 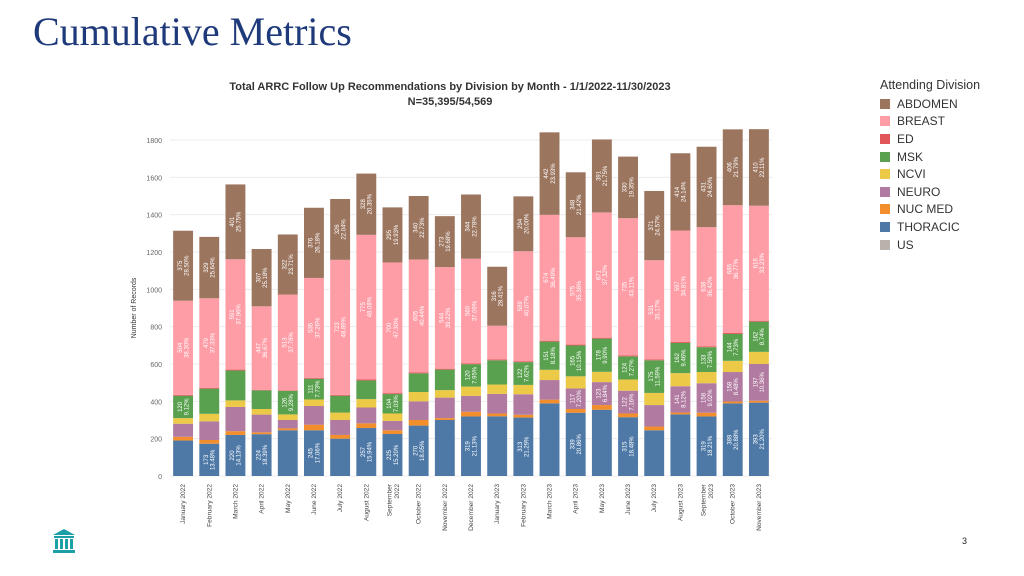 What do you see at coordinates (629, 368) in the screenshot?
I see `data-label: 1247.27%` at bounding box center [629, 368].